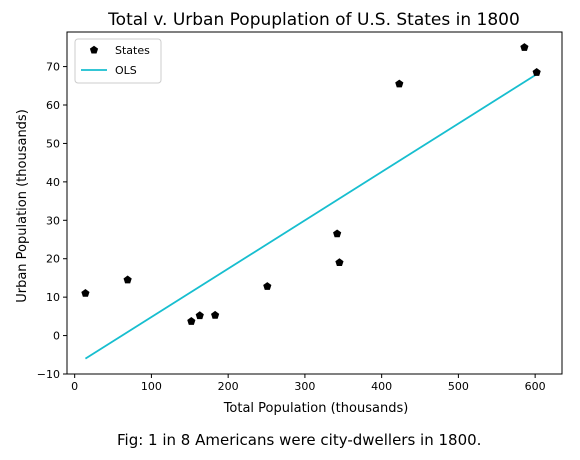  I want to click on y-tick-label: 70, so click(53, 67).